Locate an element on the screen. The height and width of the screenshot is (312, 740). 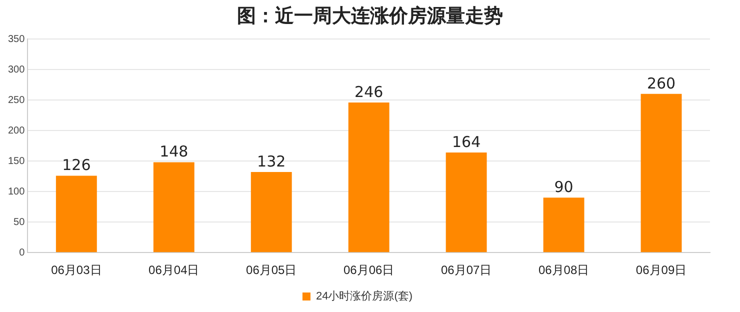
data-label: 260 is located at coordinates (661, 83).